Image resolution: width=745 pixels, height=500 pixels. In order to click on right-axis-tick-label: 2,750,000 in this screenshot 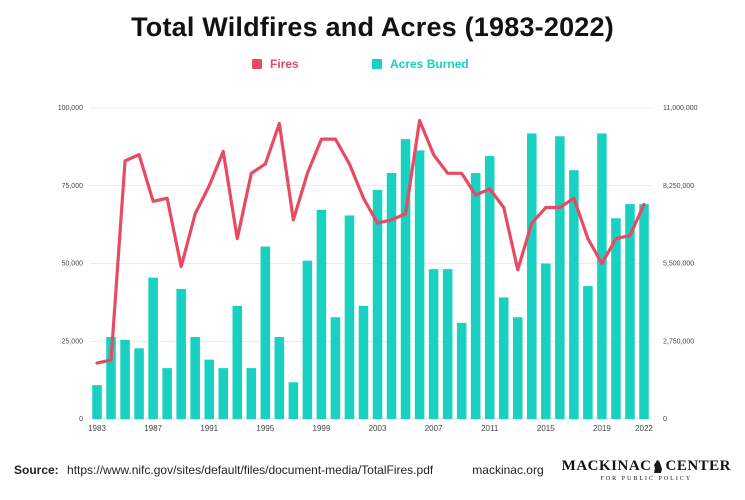, I will do `click(678, 341)`.